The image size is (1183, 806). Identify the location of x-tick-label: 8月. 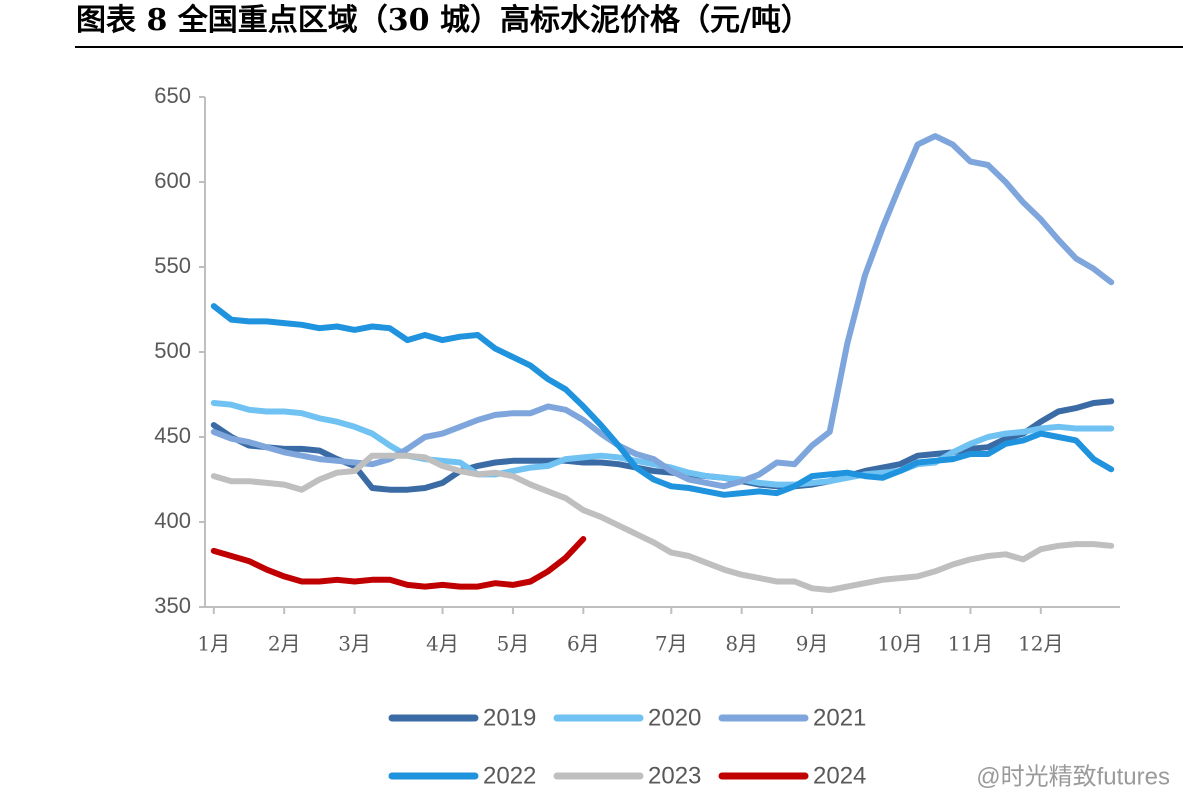
(741, 644).